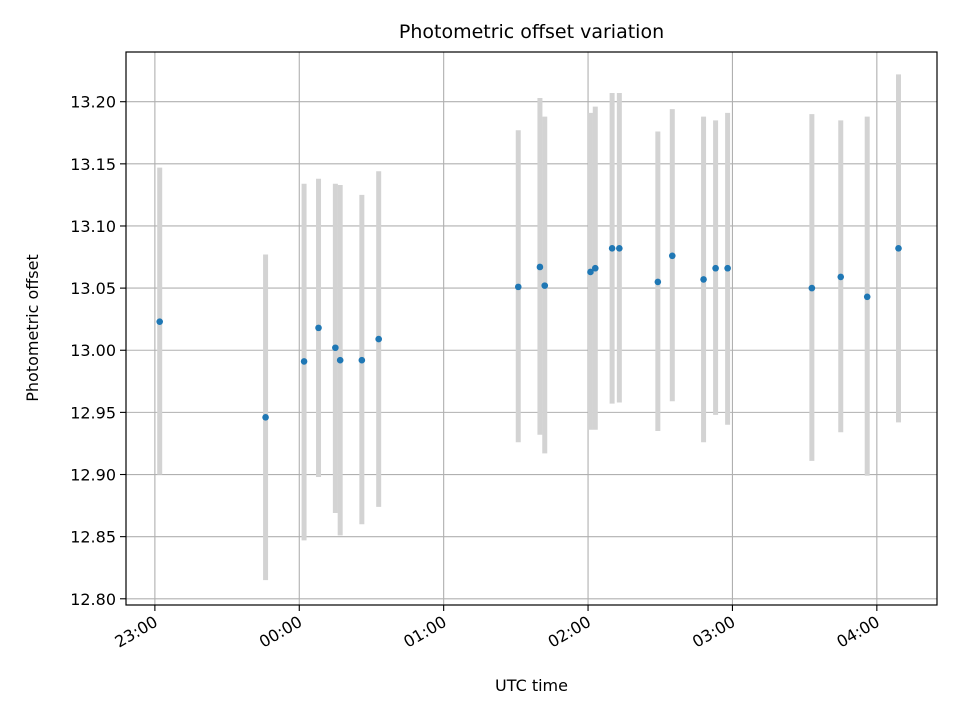 This screenshot has width=960, height=720. Describe the element at coordinates (93, 350) in the screenshot. I see `y-tick-label: 13.00` at that location.